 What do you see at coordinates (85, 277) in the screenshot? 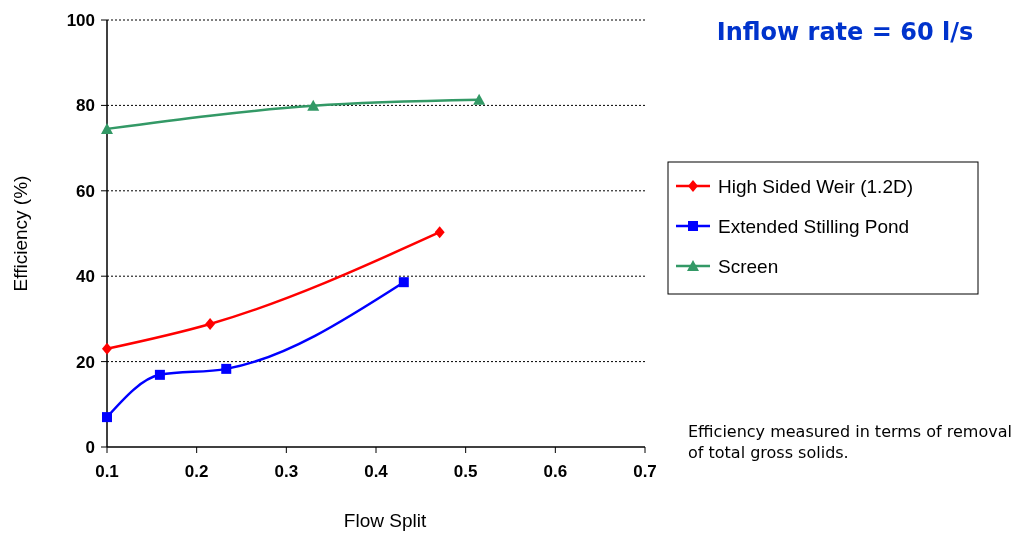
I see `y-tick-label: 40` at bounding box center [85, 277].